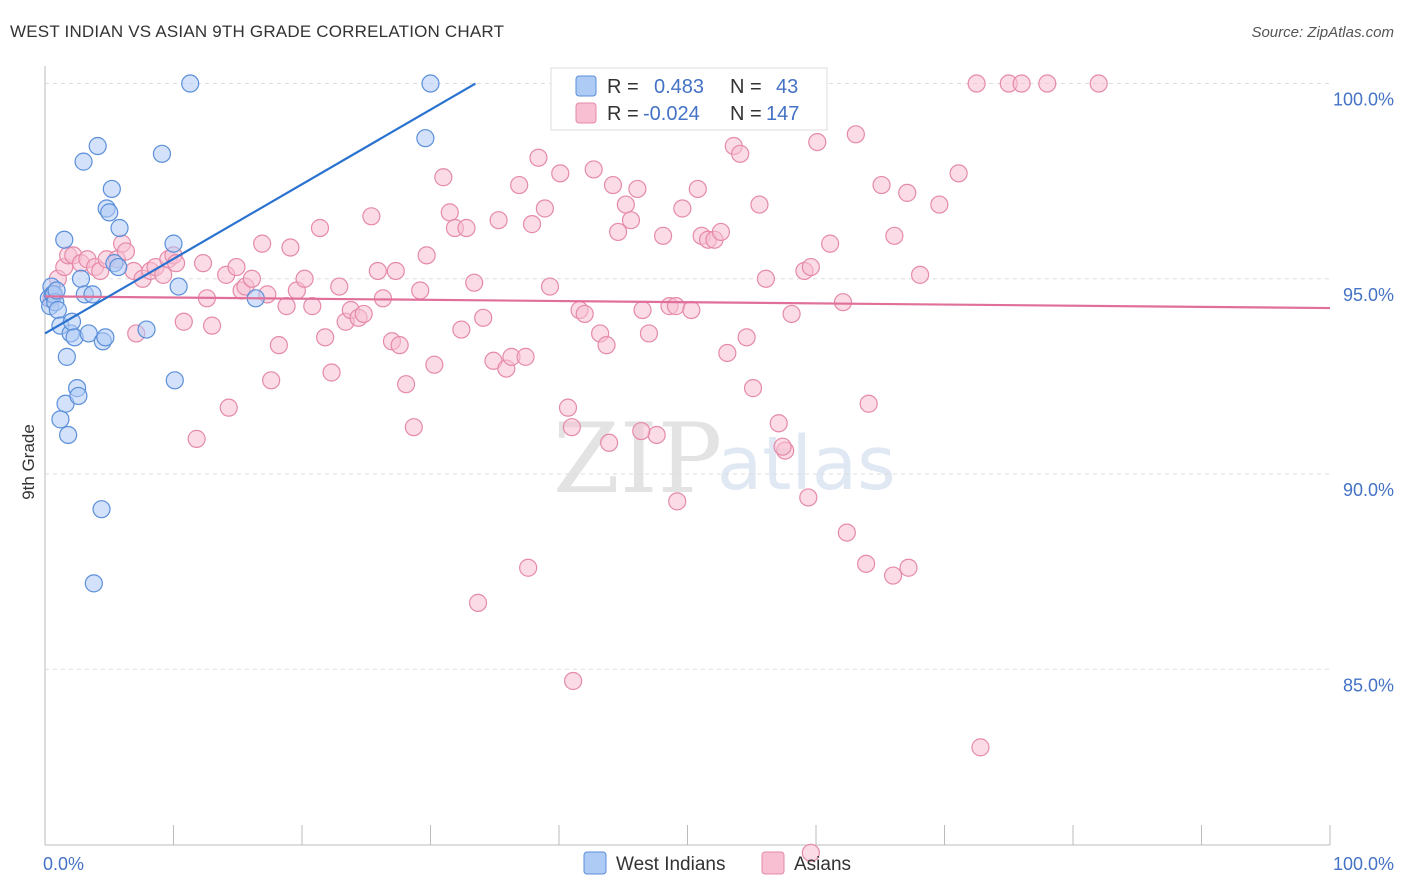 The width and height of the screenshot is (1406, 892). I want to click on bottom-legend-label-asians: Asians, so click(822, 864).